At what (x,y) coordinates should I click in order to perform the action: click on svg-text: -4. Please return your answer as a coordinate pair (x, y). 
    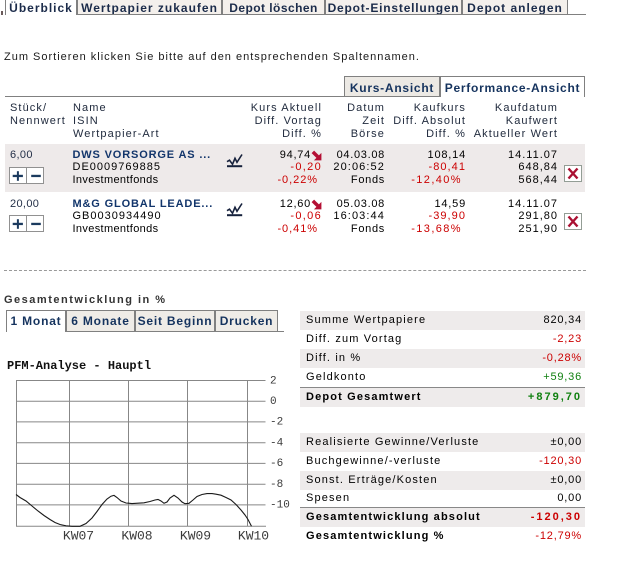
    Looking at the image, I should click on (277, 444).